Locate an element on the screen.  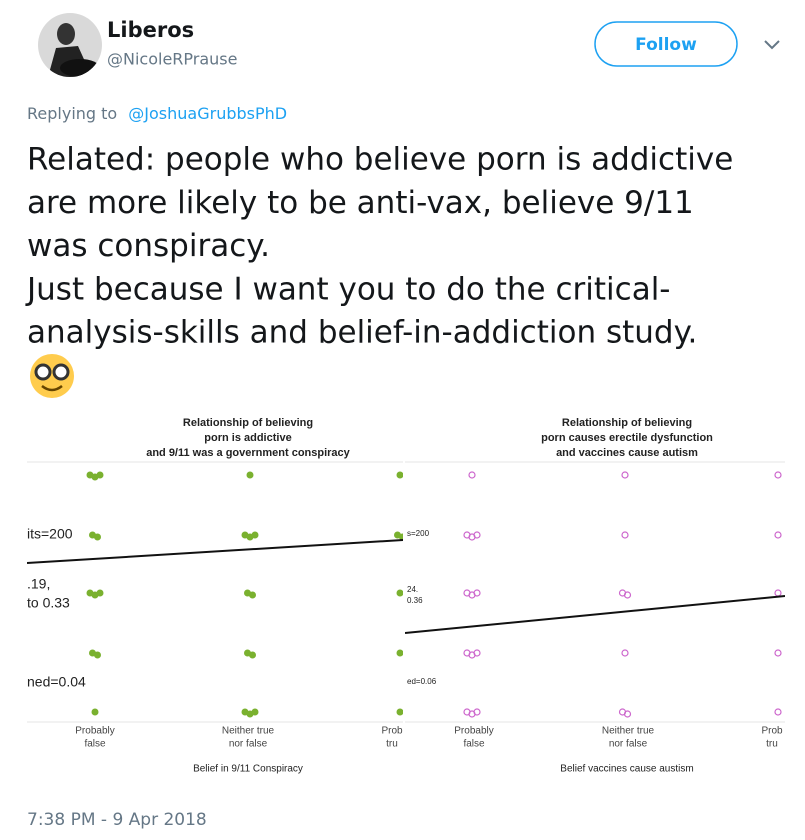
annotation: to 0.33 is located at coordinates (48, 603).